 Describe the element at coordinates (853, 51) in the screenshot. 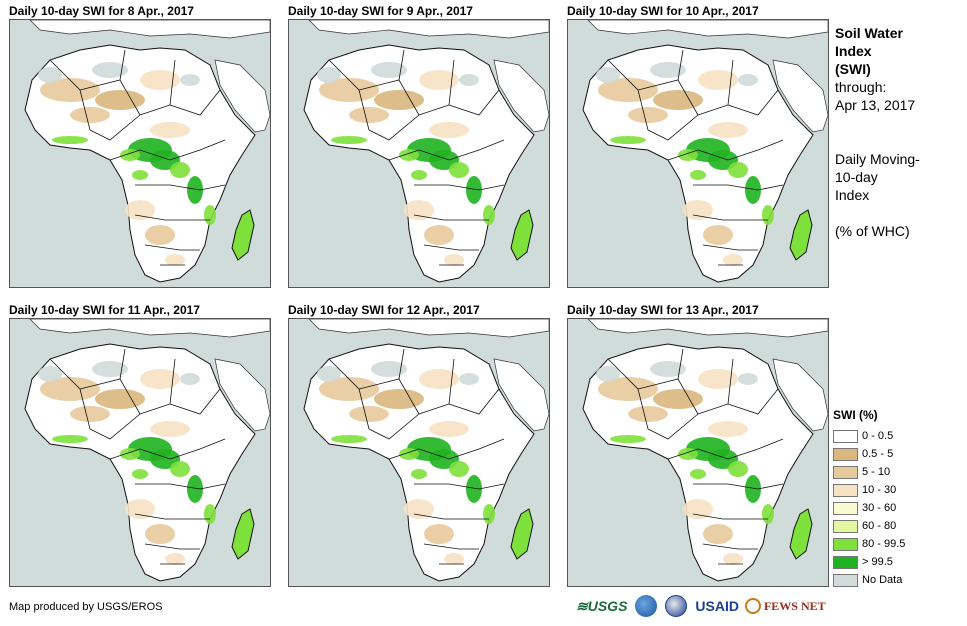

I see `heading-line: Index` at that location.